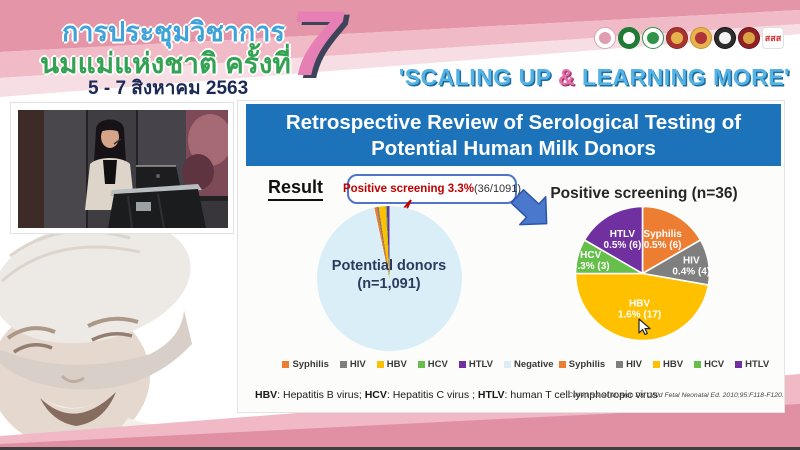  I want to click on donors-center-label: Potential donors (n=1,091), so click(389, 275).